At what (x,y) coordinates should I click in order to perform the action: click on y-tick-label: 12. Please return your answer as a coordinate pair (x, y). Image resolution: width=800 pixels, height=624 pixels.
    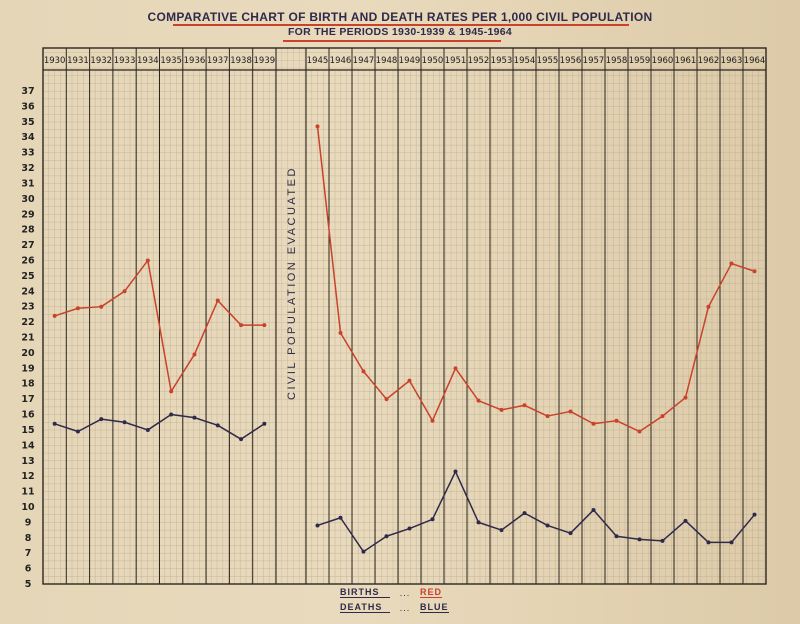
    Looking at the image, I should click on (27, 476).